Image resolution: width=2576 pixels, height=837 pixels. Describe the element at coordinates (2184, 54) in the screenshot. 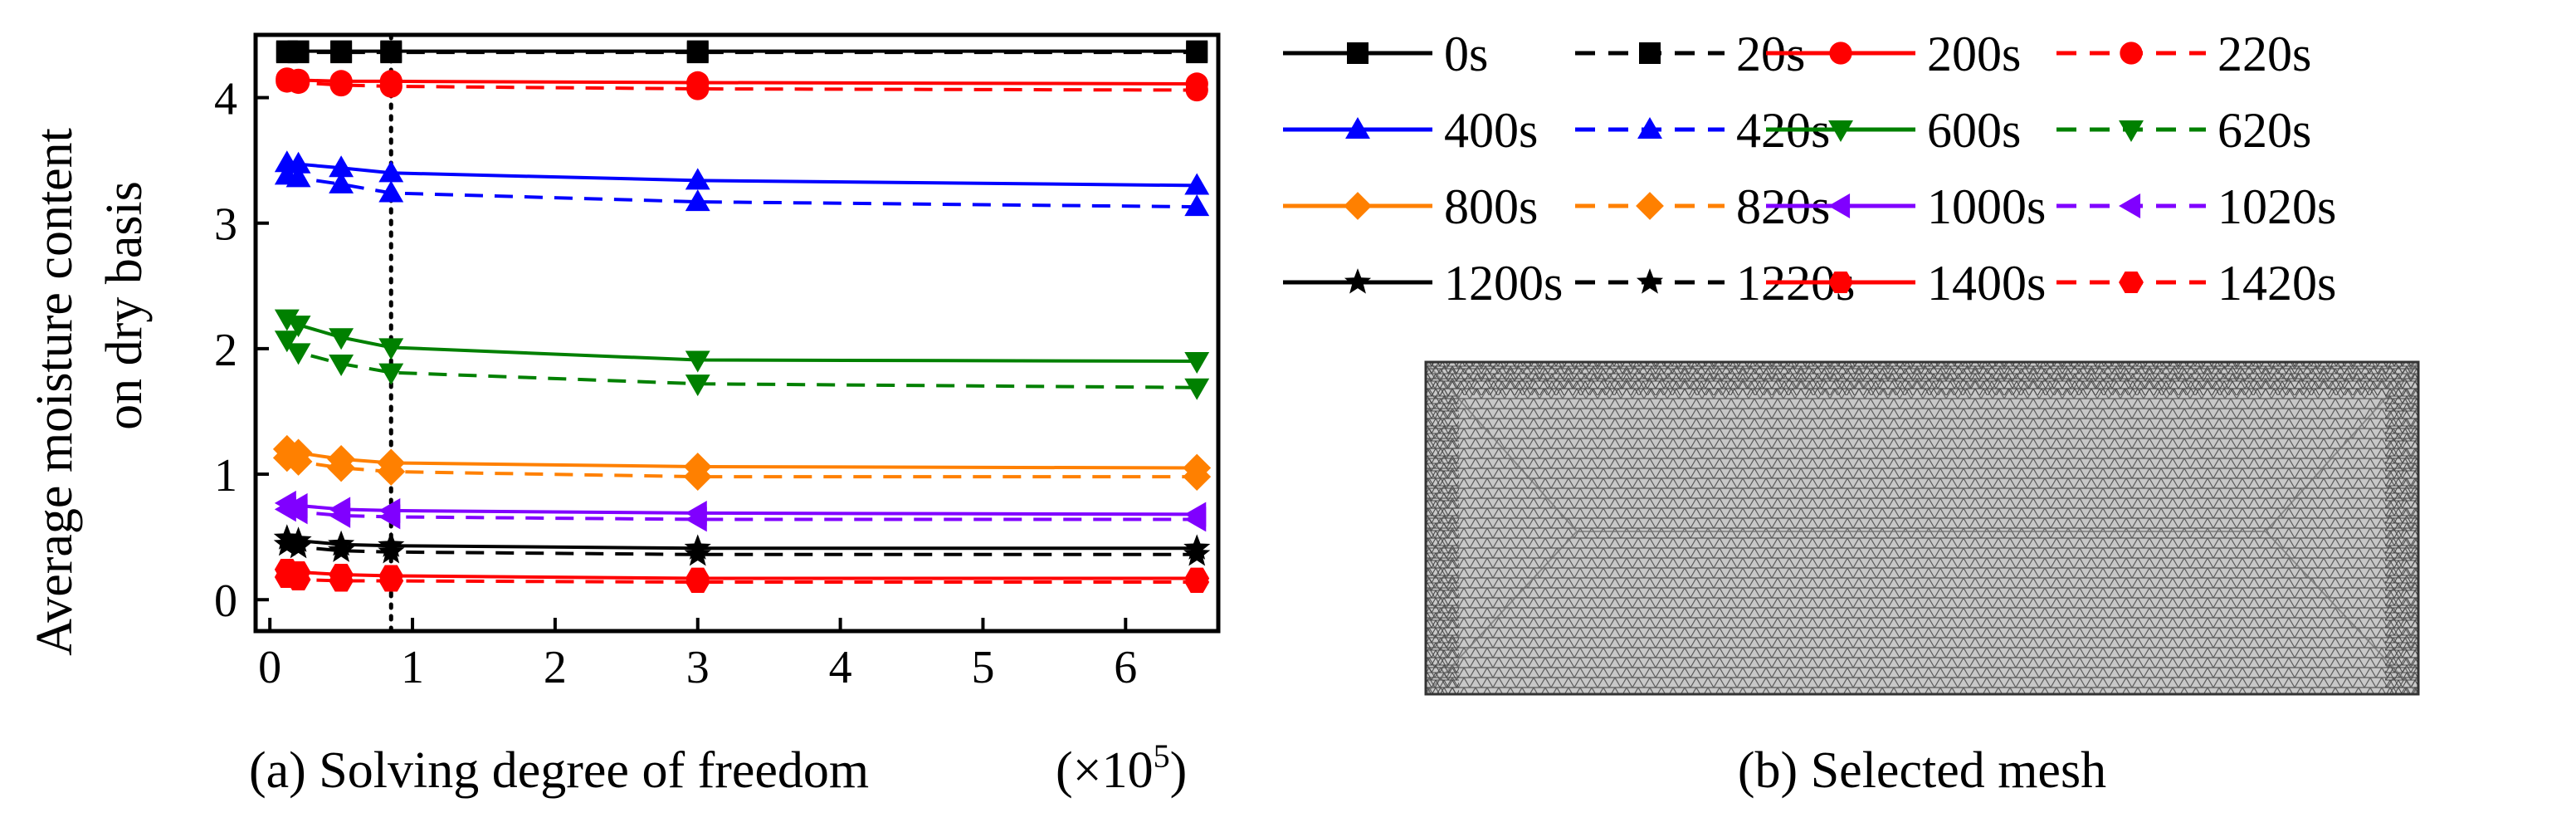

I see `legend-item-220s: 220s` at that location.